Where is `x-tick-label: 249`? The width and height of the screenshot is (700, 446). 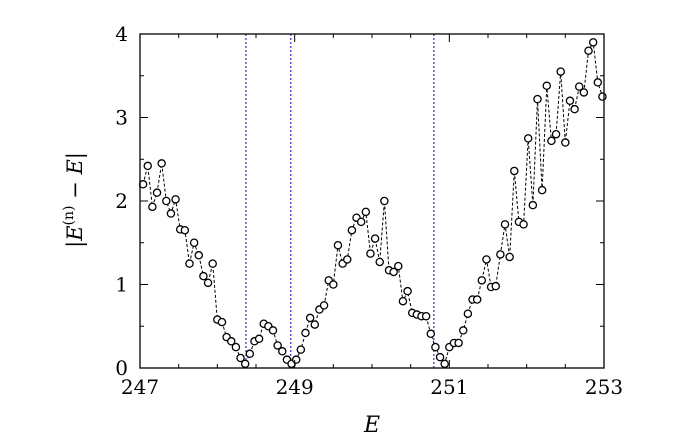 x-tick-label: 249 is located at coordinates (295, 387).